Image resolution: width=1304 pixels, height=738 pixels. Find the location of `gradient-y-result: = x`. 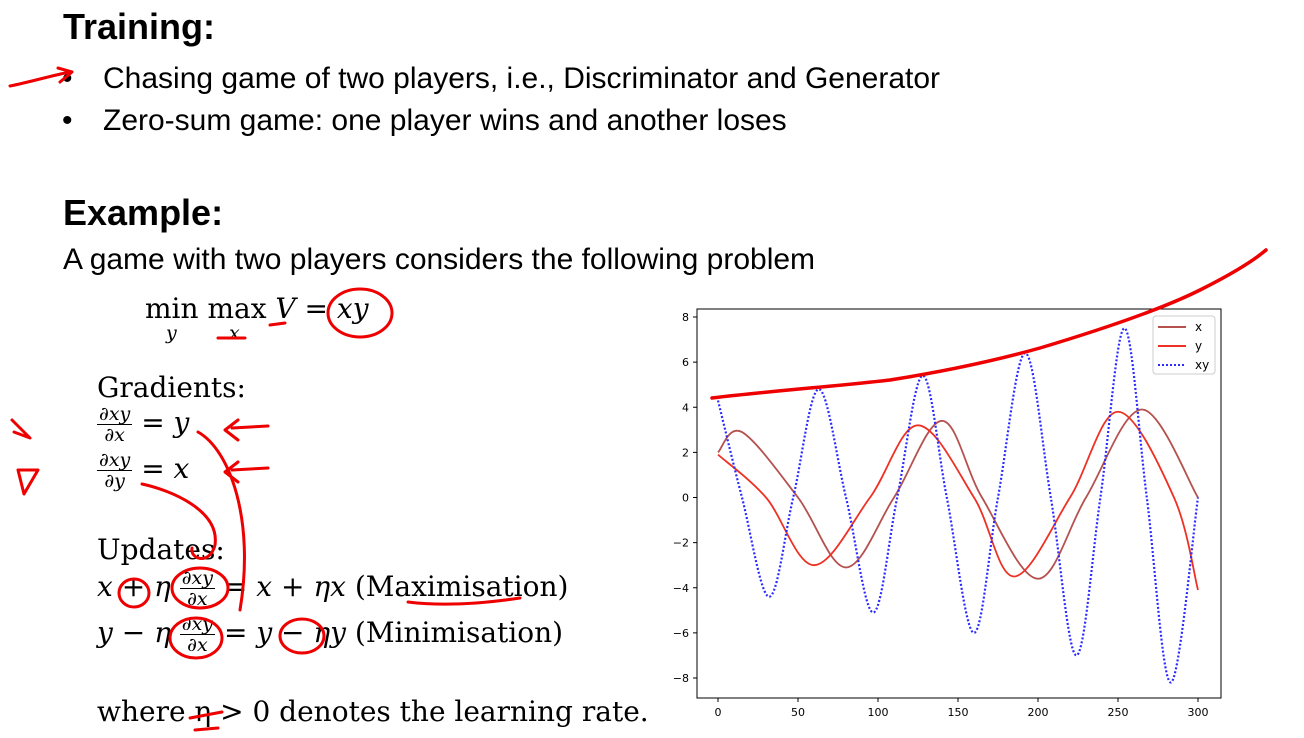

gradient-y-result: = x is located at coordinates (165, 468).